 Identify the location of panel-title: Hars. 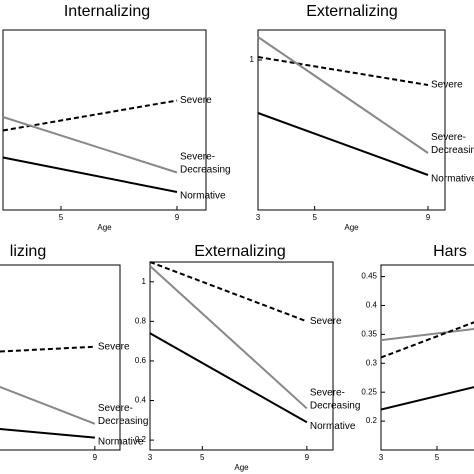
(450, 251).